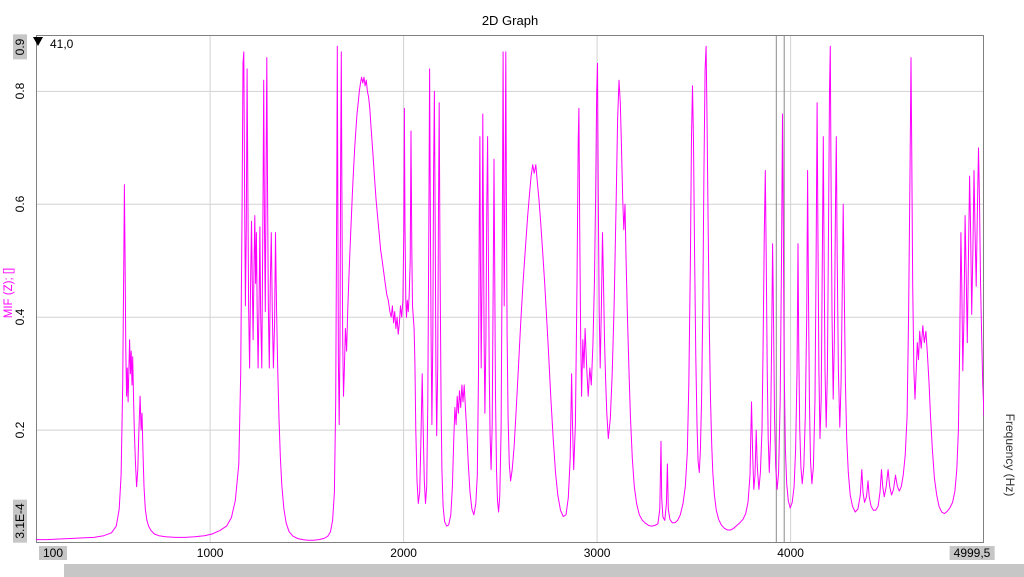 The width and height of the screenshot is (1024, 577). Describe the element at coordinates (597, 553) in the screenshot. I see `x-tick-label: 3000` at that location.